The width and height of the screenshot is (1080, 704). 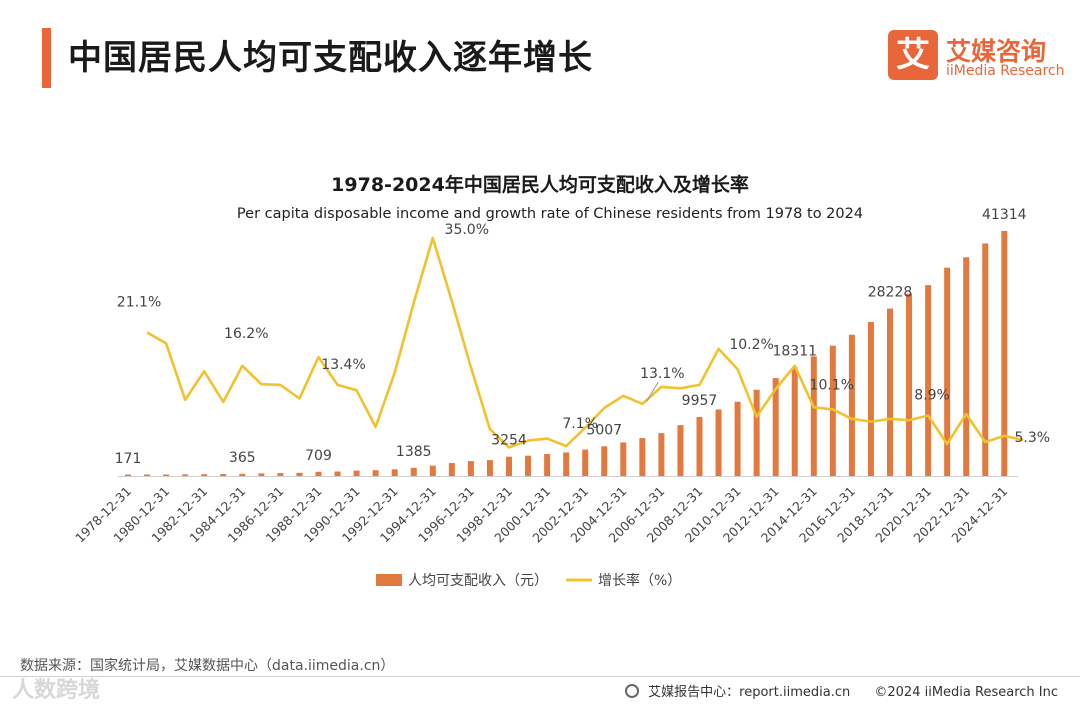 What do you see at coordinates (207, 666) in the screenshot?
I see `data-source: 数据来源：国家统计局，艾媒数据中心（data.iimedia.cn）` at bounding box center [207, 666].